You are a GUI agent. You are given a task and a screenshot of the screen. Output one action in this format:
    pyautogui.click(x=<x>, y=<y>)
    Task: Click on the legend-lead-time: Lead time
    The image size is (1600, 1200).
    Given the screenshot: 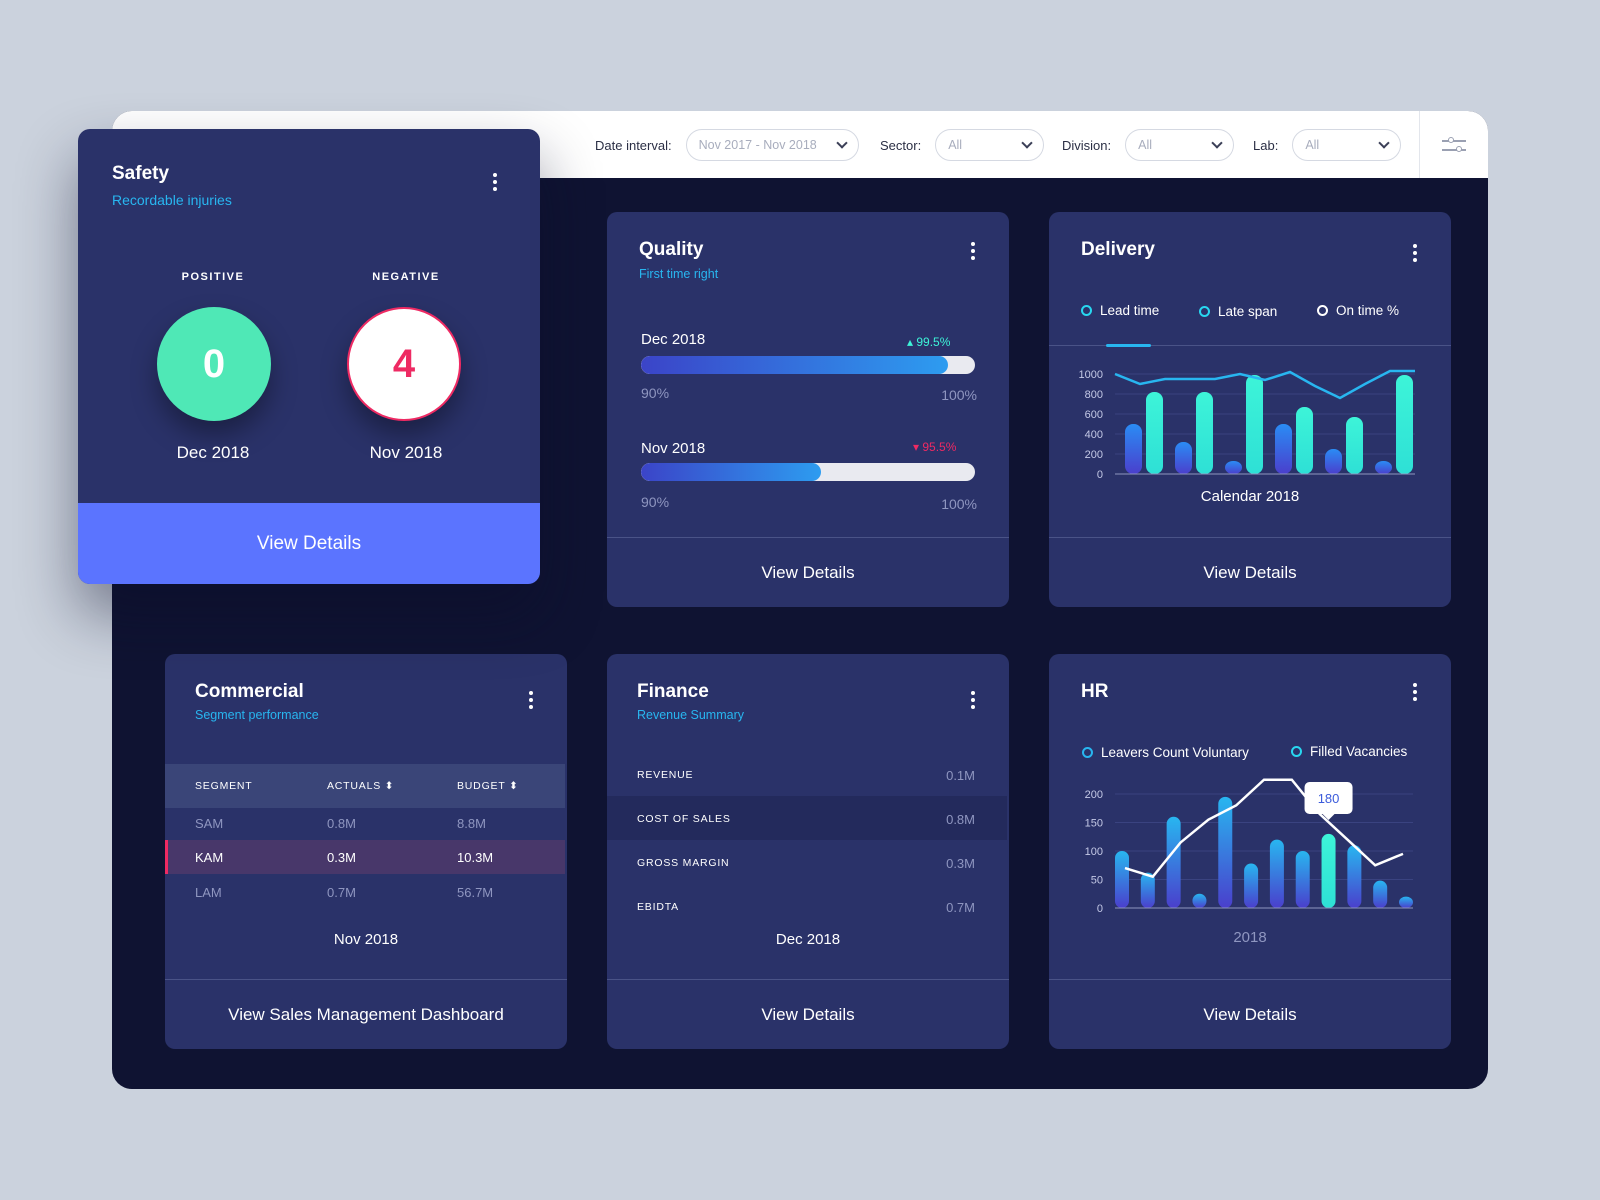 What is the action you would take?
    pyautogui.click(x=1120, y=310)
    